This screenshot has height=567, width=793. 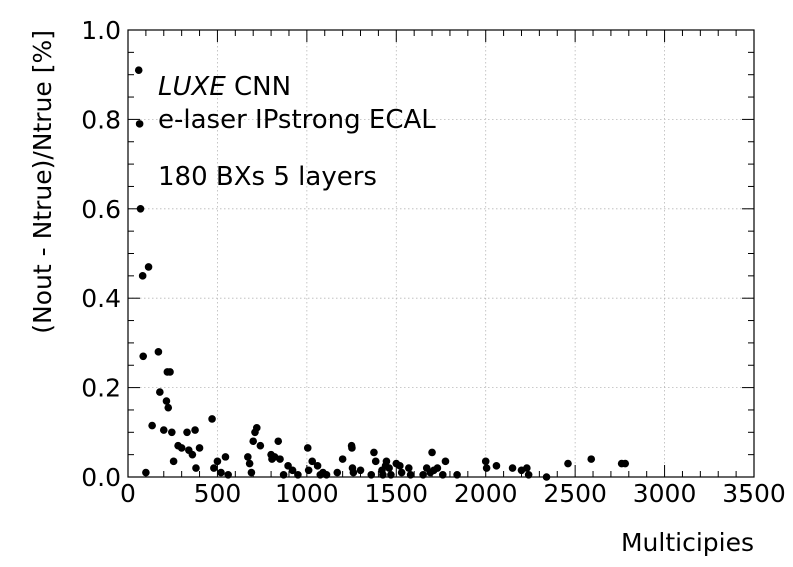 What do you see at coordinates (101, 477) in the screenshot?
I see `y-tick-label: 0.0` at bounding box center [101, 477].